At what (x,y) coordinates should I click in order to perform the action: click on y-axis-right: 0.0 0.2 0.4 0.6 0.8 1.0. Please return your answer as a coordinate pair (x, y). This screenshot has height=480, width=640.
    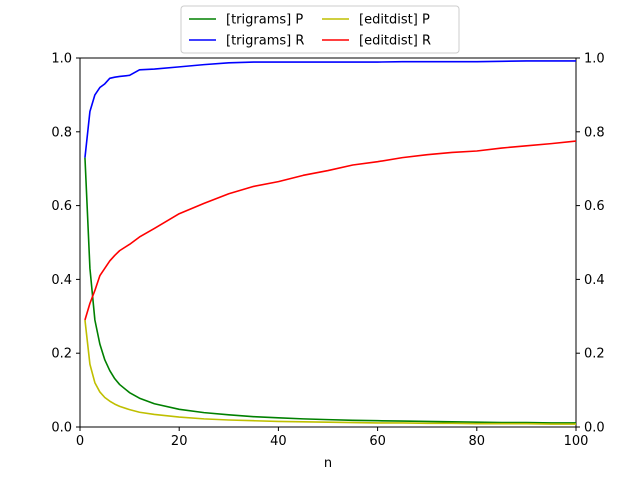
    Looking at the image, I should click on (590, 244).